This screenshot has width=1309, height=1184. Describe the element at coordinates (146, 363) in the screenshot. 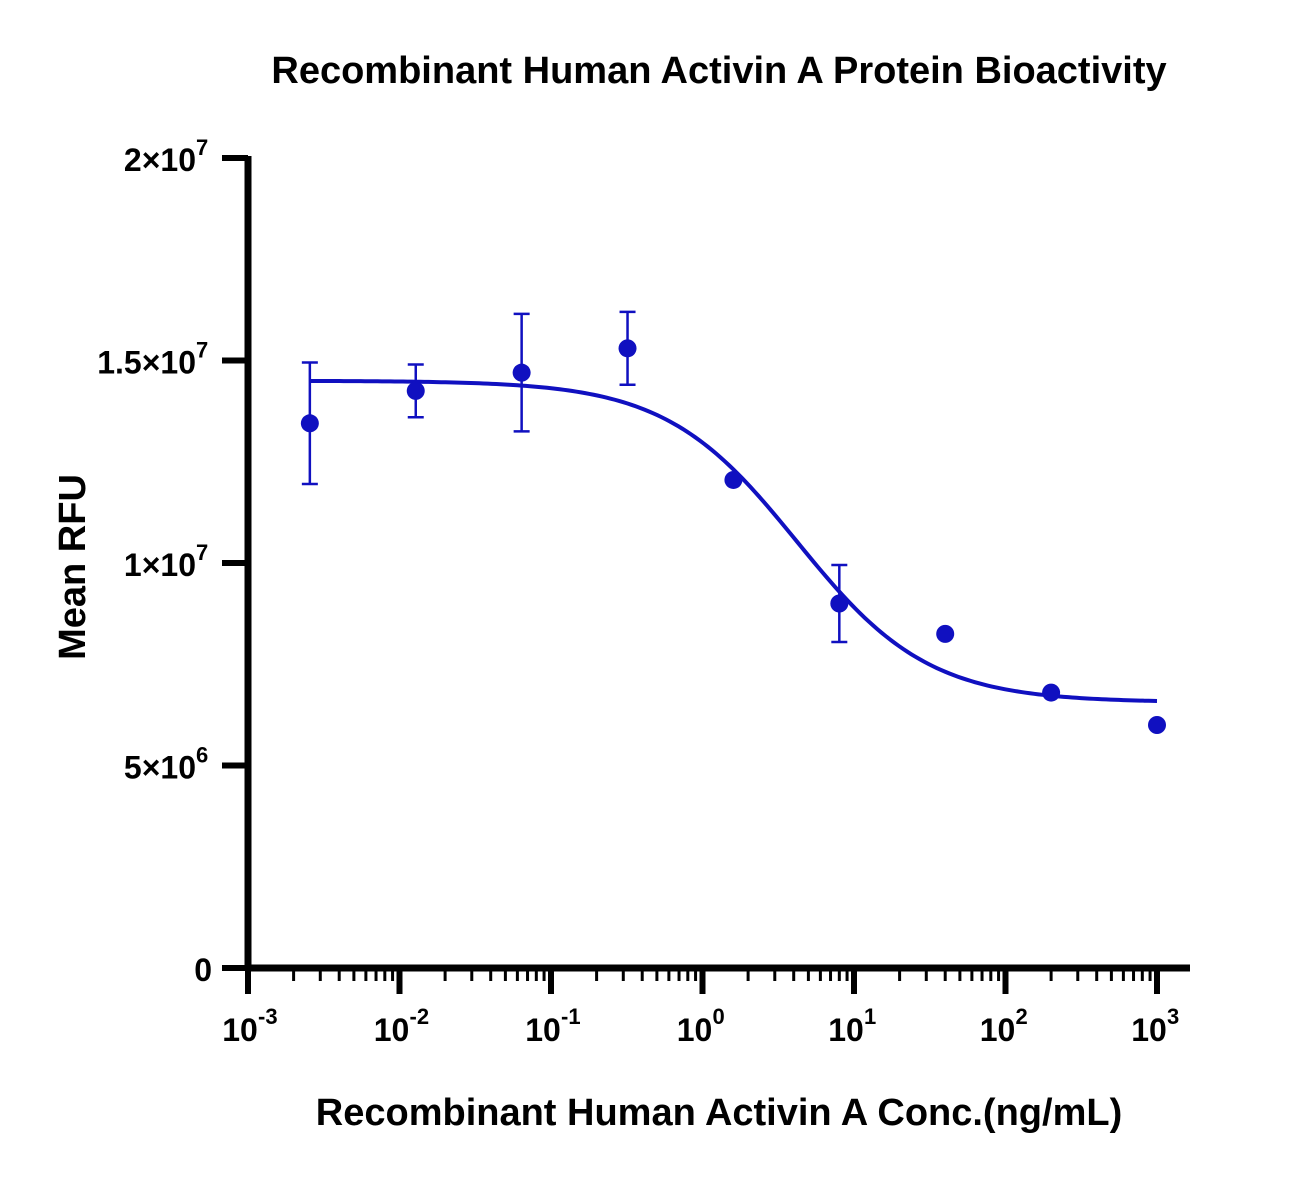

I see `y-tick-label: 1.5×10` at that location.